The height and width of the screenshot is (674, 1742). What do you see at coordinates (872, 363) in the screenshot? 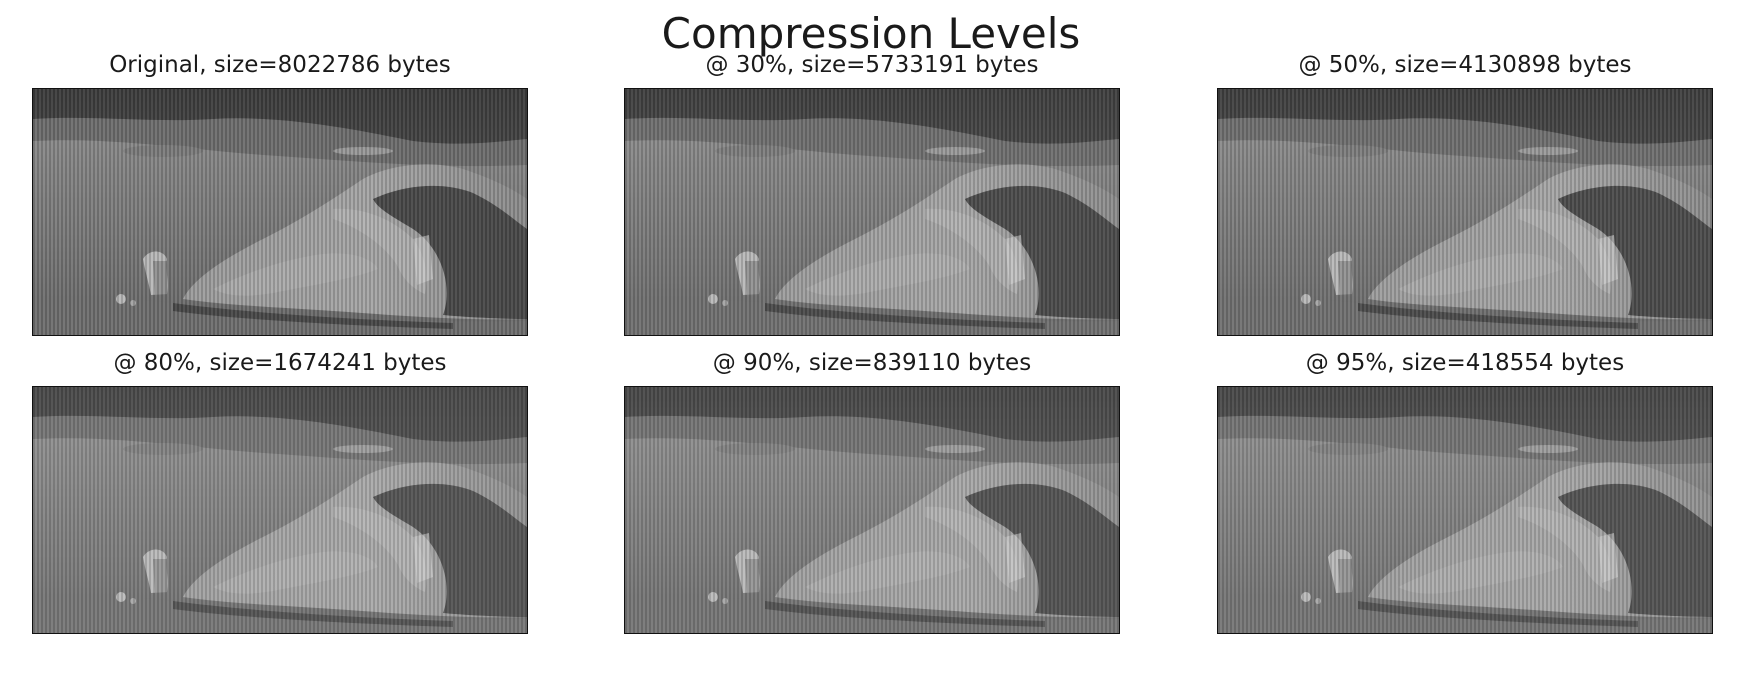
I see `panel-title: @ 90%, size=839110 bytes` at bounding box center [872, 363].